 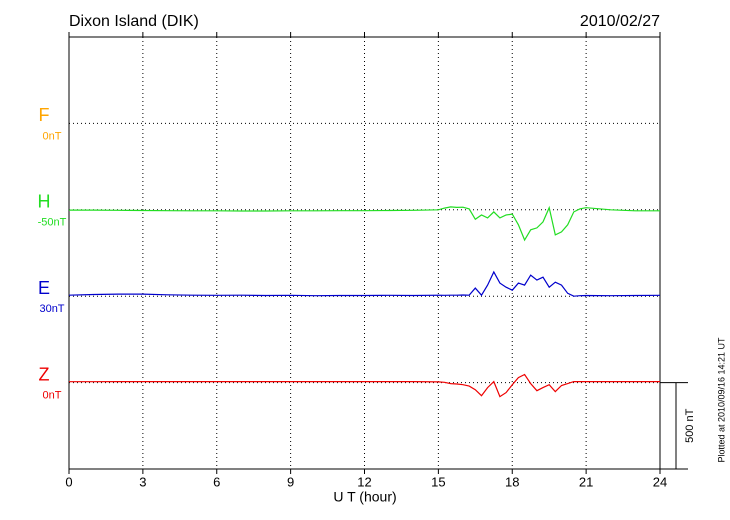 I want to click on channel-name: E, so click(x=44, y=288).